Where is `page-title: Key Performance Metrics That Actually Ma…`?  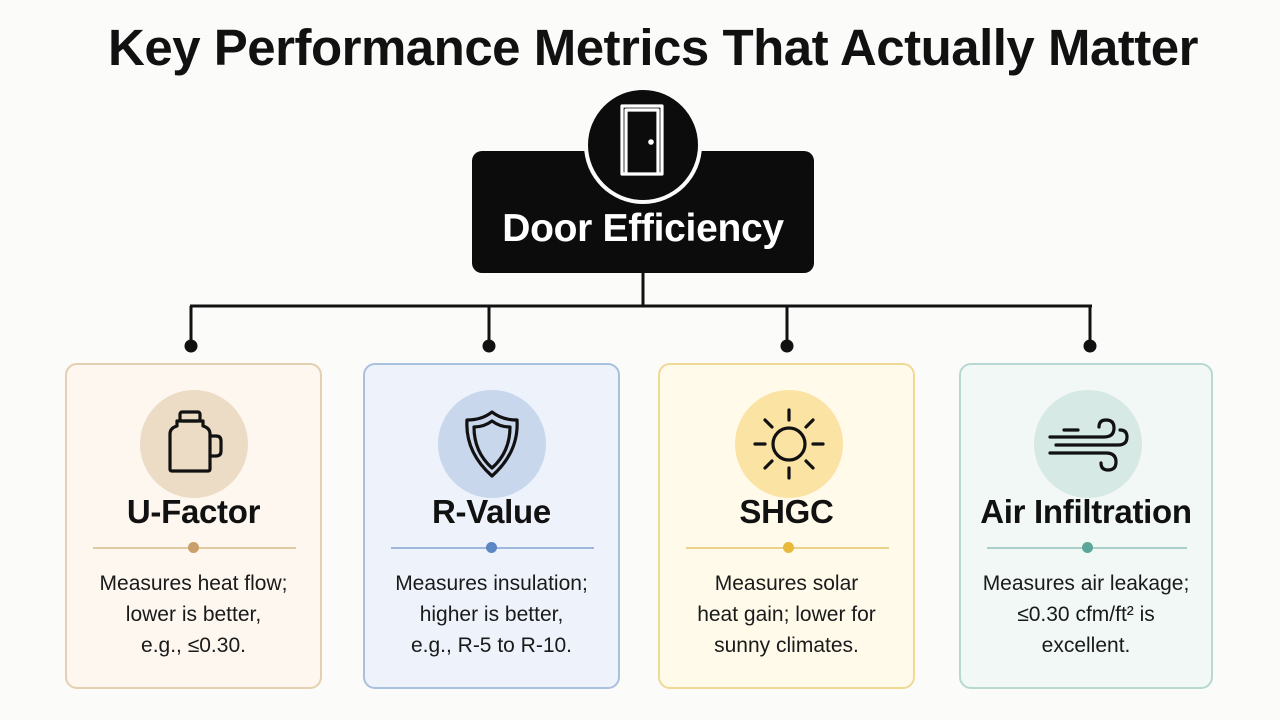
page-title: Key Performance Metrics That Actually Ma… is located at coordinates (653, 47).